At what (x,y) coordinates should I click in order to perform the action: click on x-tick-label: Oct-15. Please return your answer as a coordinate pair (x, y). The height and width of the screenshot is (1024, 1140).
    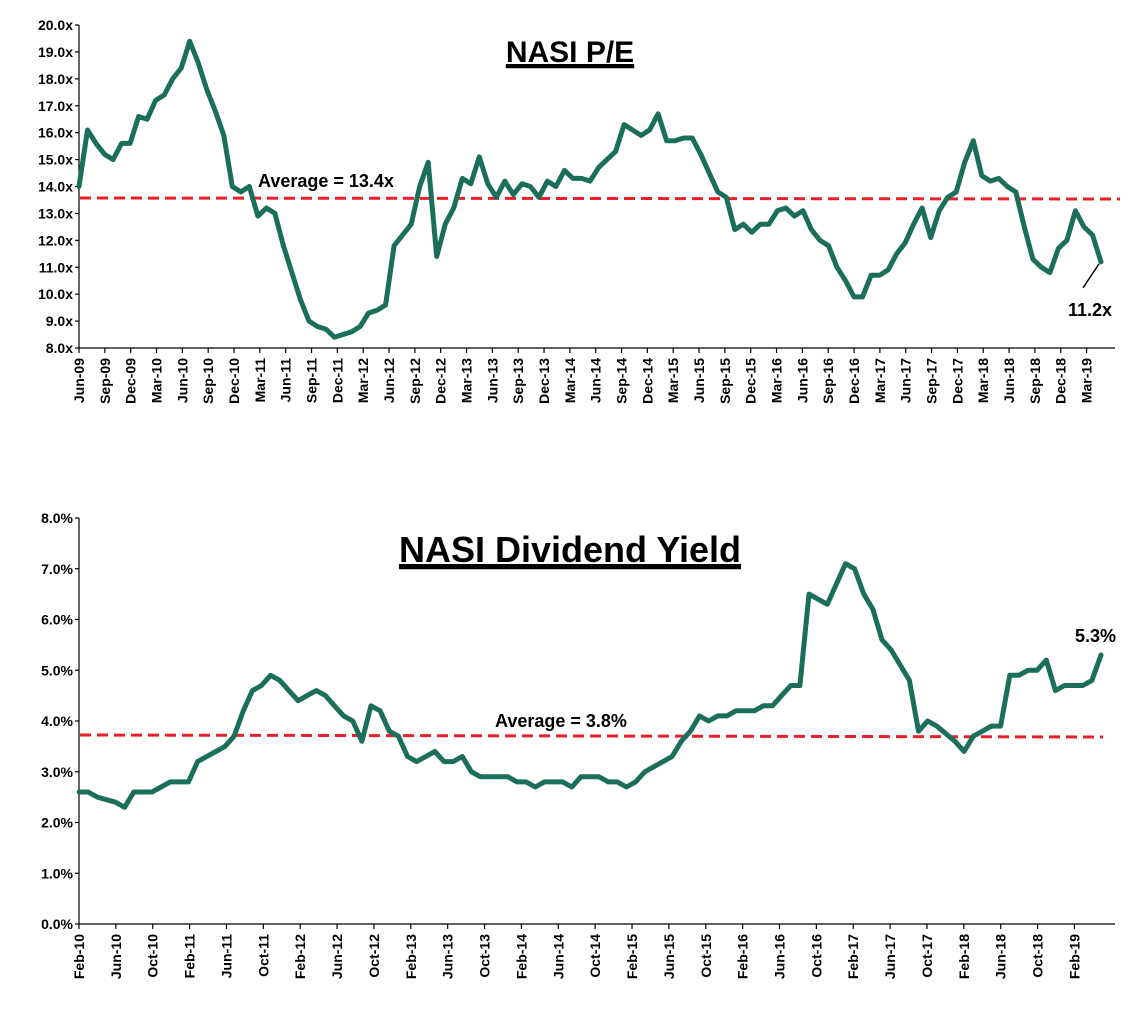
    Looking at the image, I should click on (706, 956).